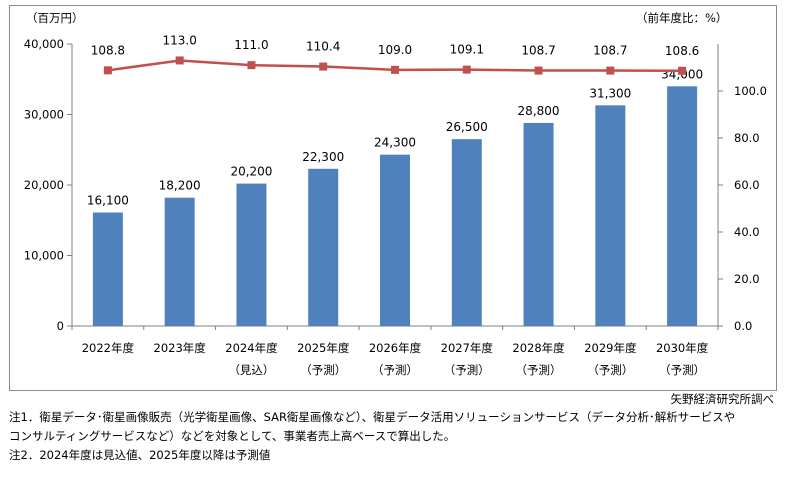 The width and height of the screenshot is (786, 486). I want to click on right-tick-label: 60.0, so click(747, 185).